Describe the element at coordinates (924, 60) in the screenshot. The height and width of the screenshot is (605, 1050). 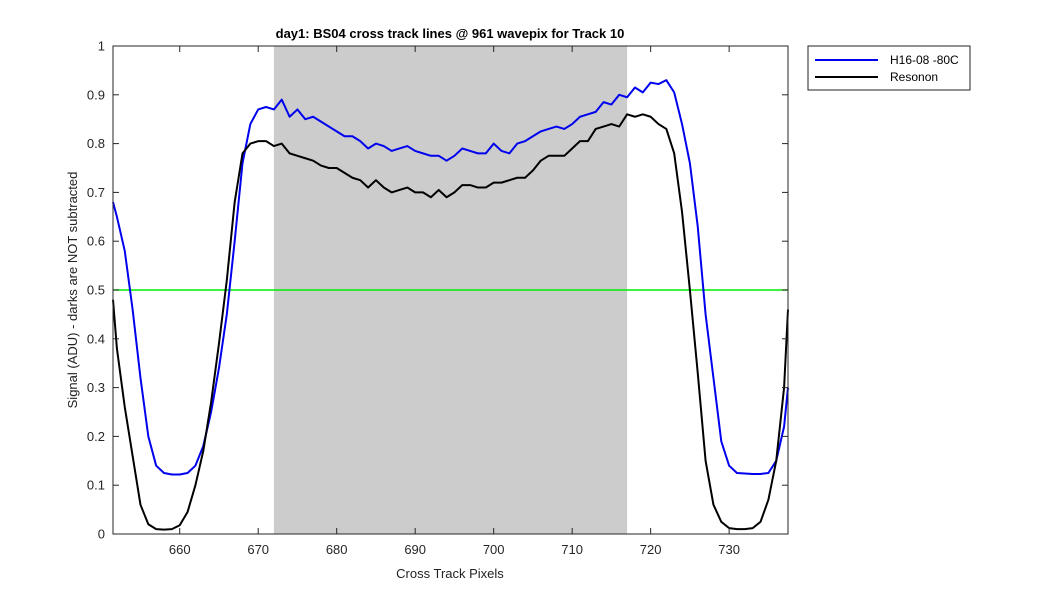
I see `legend-label-h16-08: H16-08 -80C` at that location.